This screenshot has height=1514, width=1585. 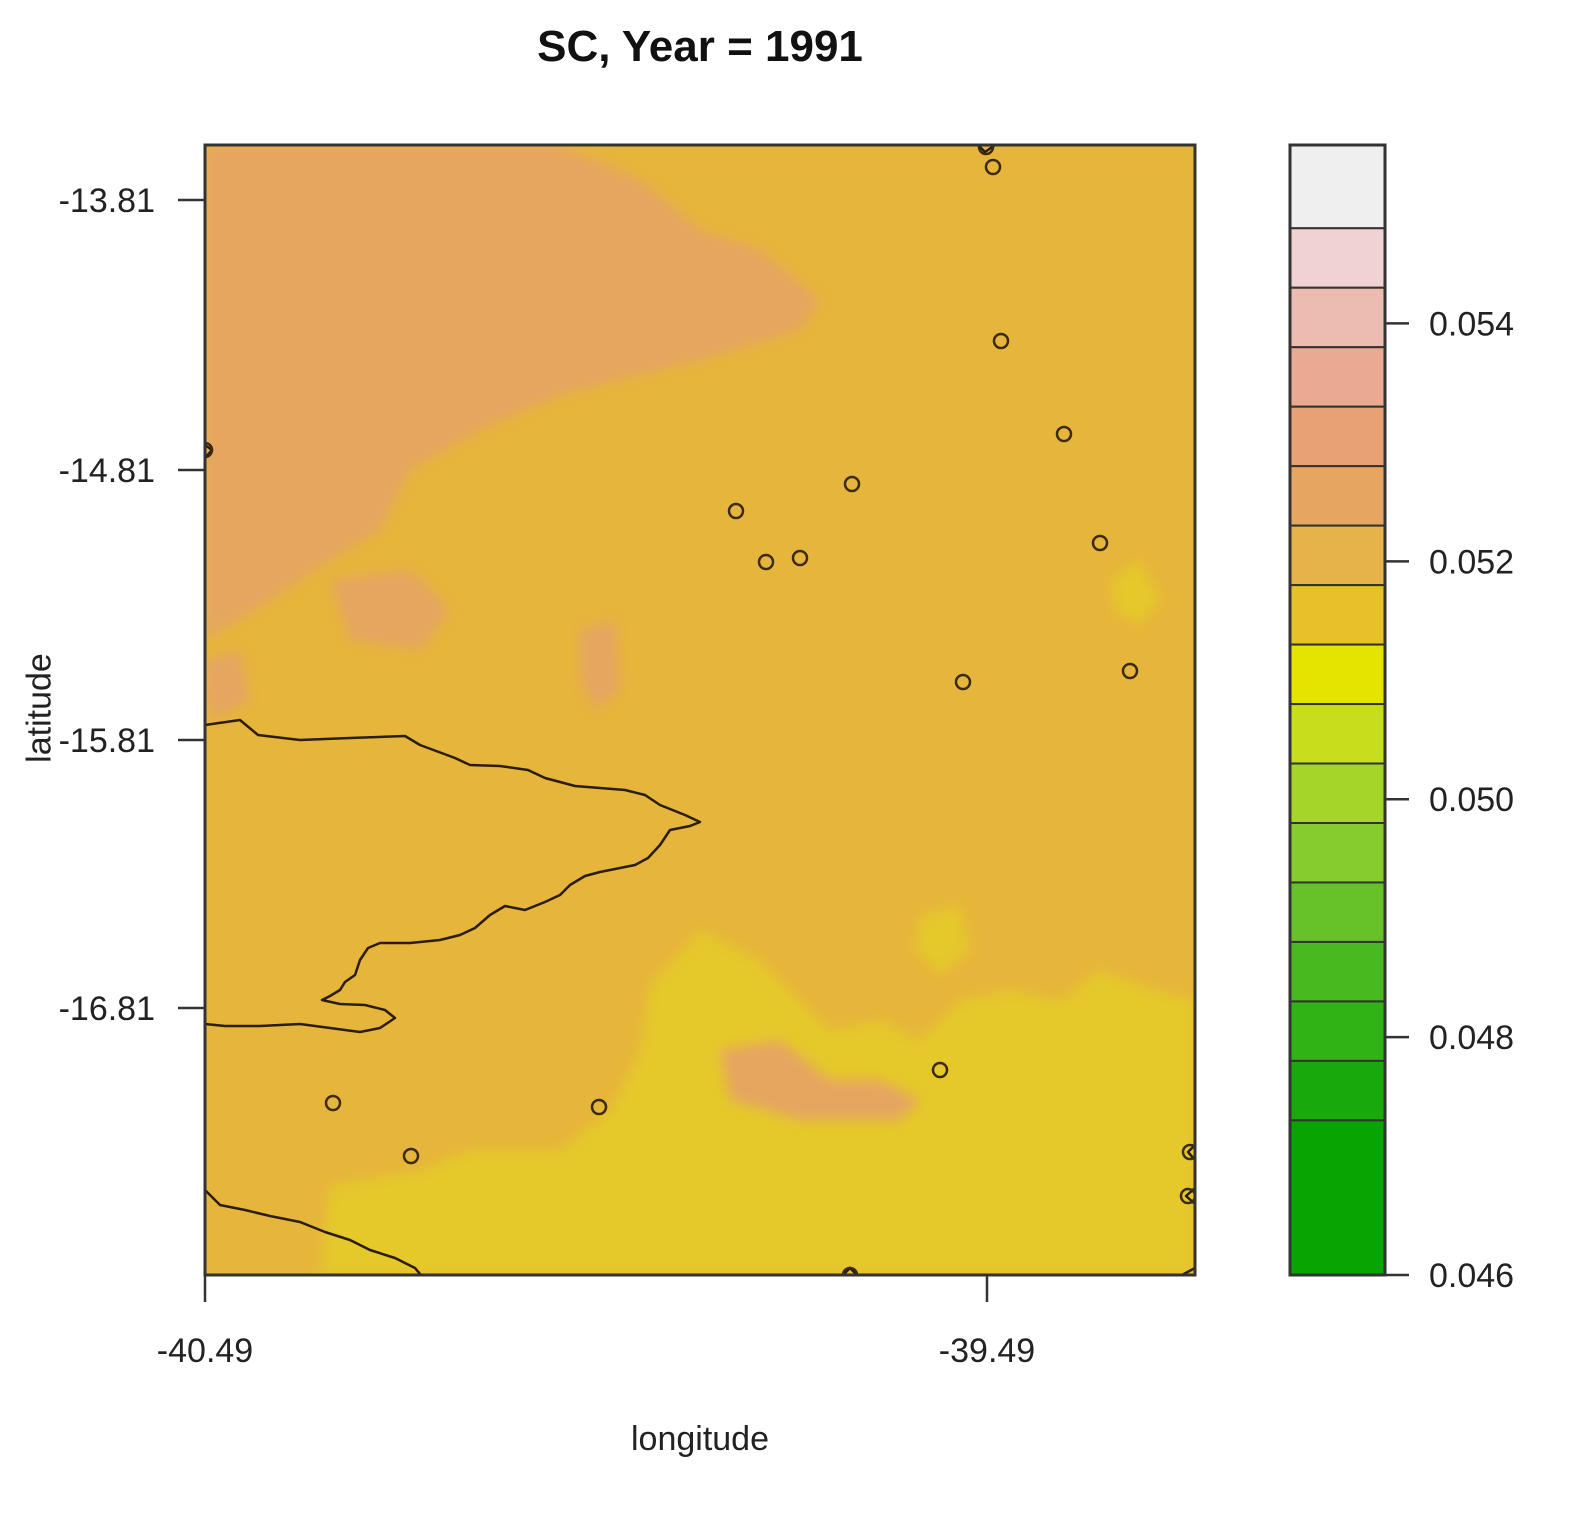 What do you see at coordinates (107, 1009) in the screenshot?
I see `y-tick-label: -16.81` at bounding box center [107, 1009].